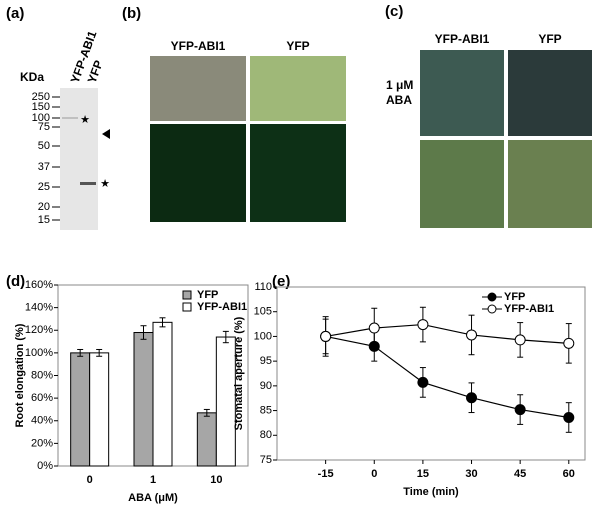  I want to click on x-tick-label: 10, so click(216, 480).